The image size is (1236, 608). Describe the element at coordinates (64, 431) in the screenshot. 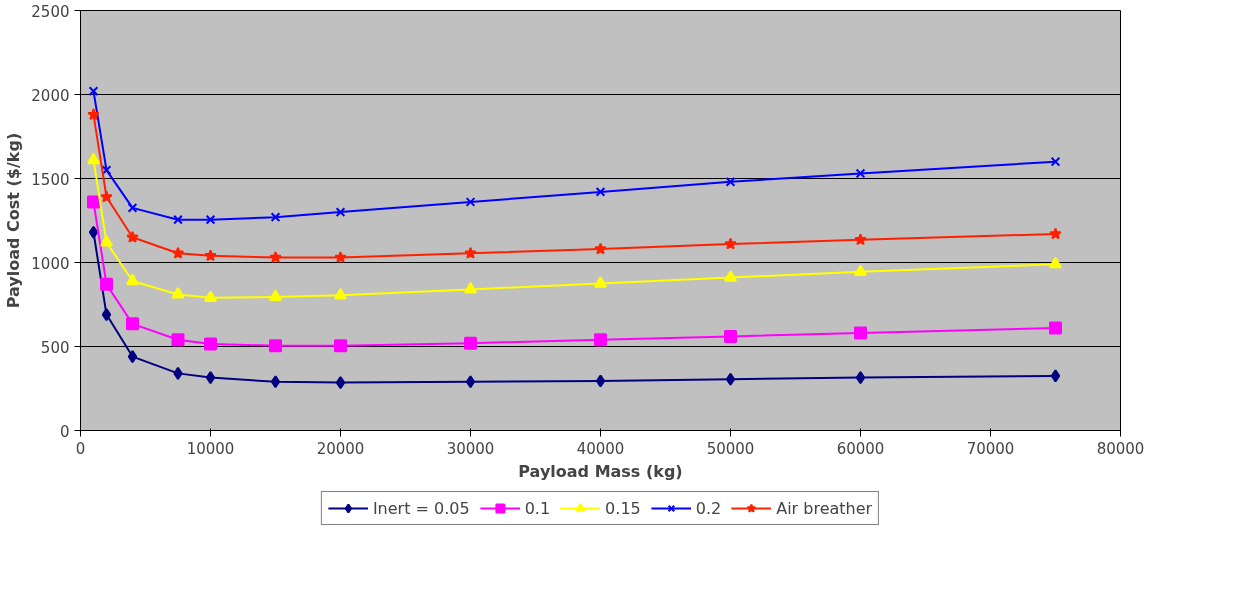

I see `y-tick-label: 0` at that location.